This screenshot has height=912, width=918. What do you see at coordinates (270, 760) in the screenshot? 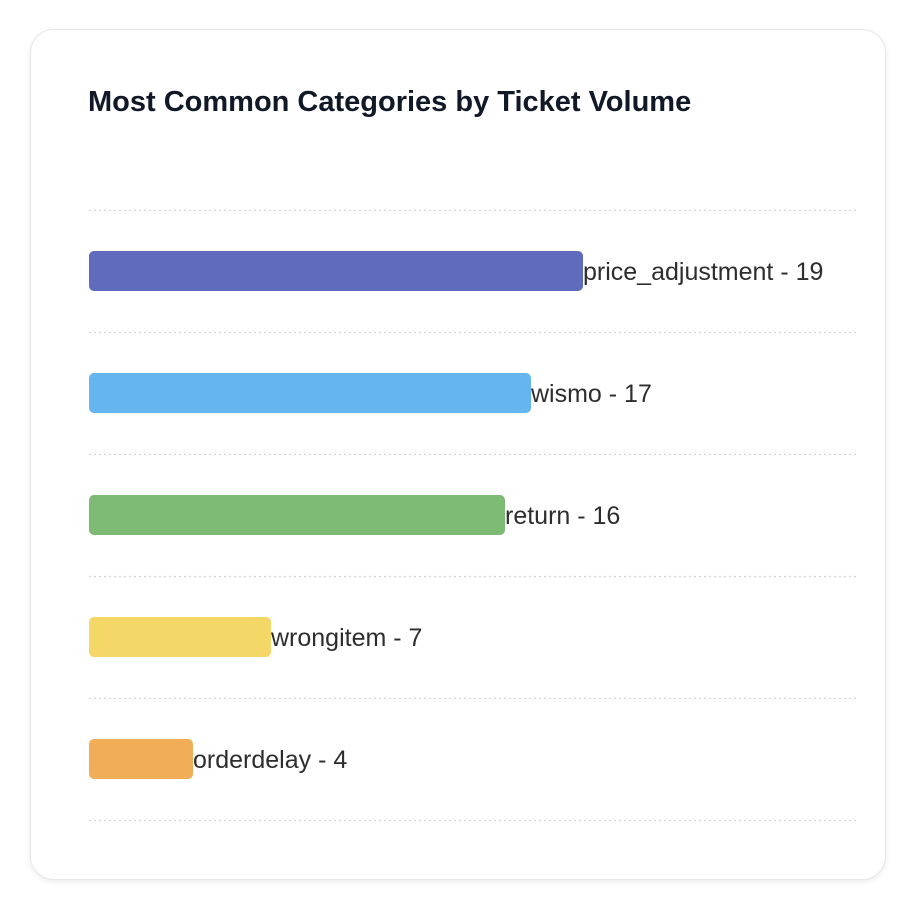
I see `bar-label-orderdelay: orderdelay - 4` at bounding box center [270, 760].